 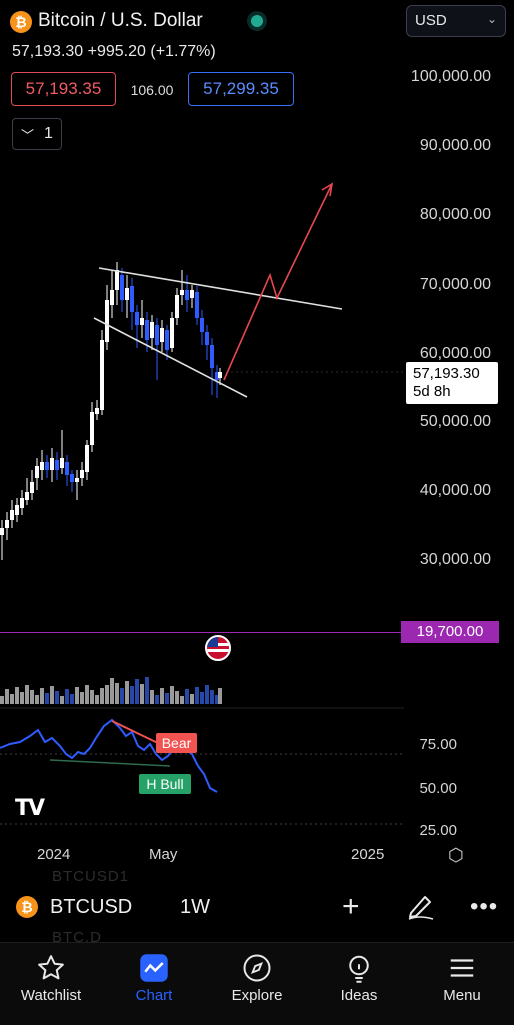 What do you see at coordinates (37, 134) in the screenshot?
I see `indicator-toggle-button: ﹀ 1` at bounding box center [37, 134].